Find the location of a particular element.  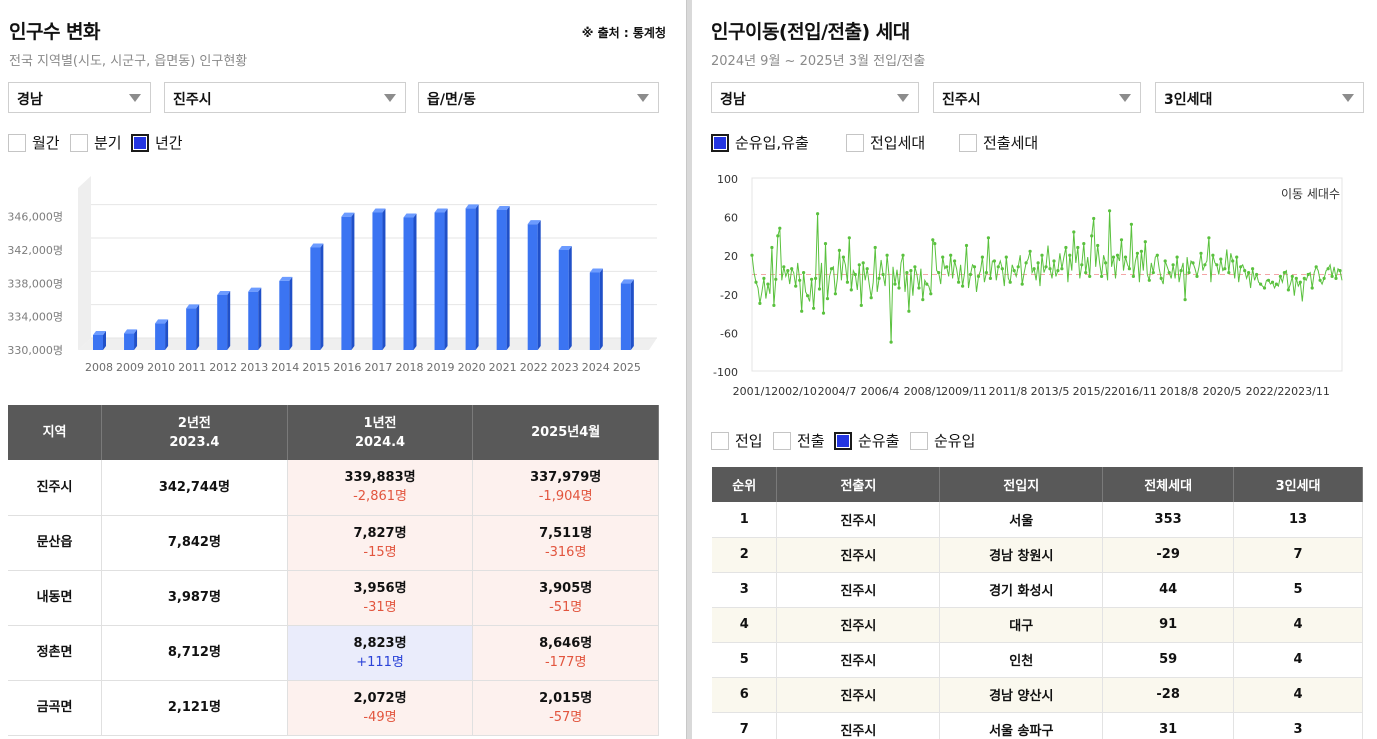

y-tick-label: 60 is located at coordinates (731, 218).